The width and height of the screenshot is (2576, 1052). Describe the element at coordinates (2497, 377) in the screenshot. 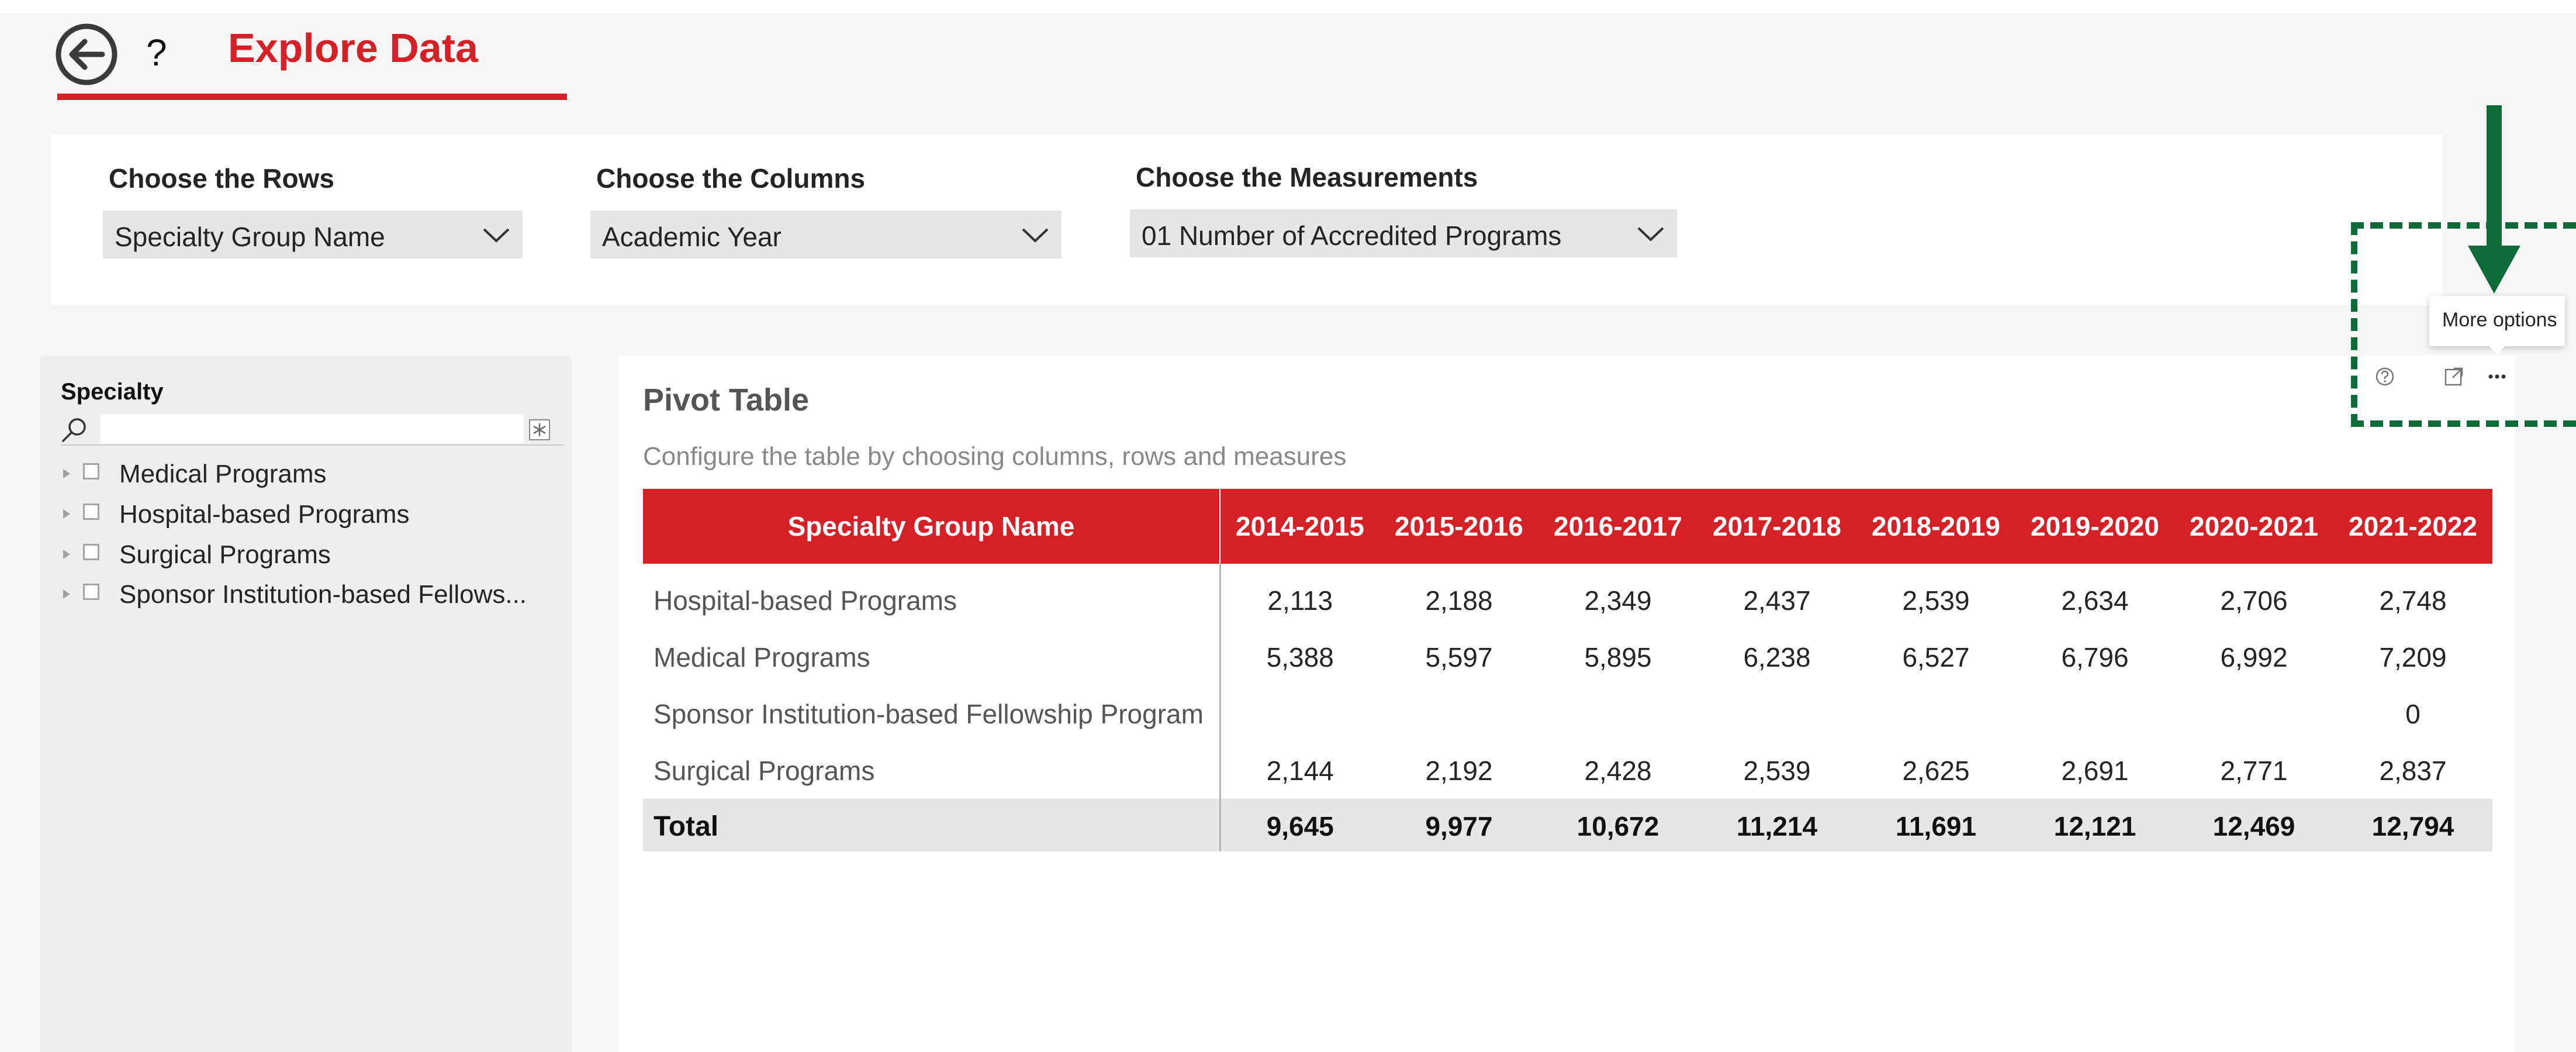

I see `more-options-icon` at that location.